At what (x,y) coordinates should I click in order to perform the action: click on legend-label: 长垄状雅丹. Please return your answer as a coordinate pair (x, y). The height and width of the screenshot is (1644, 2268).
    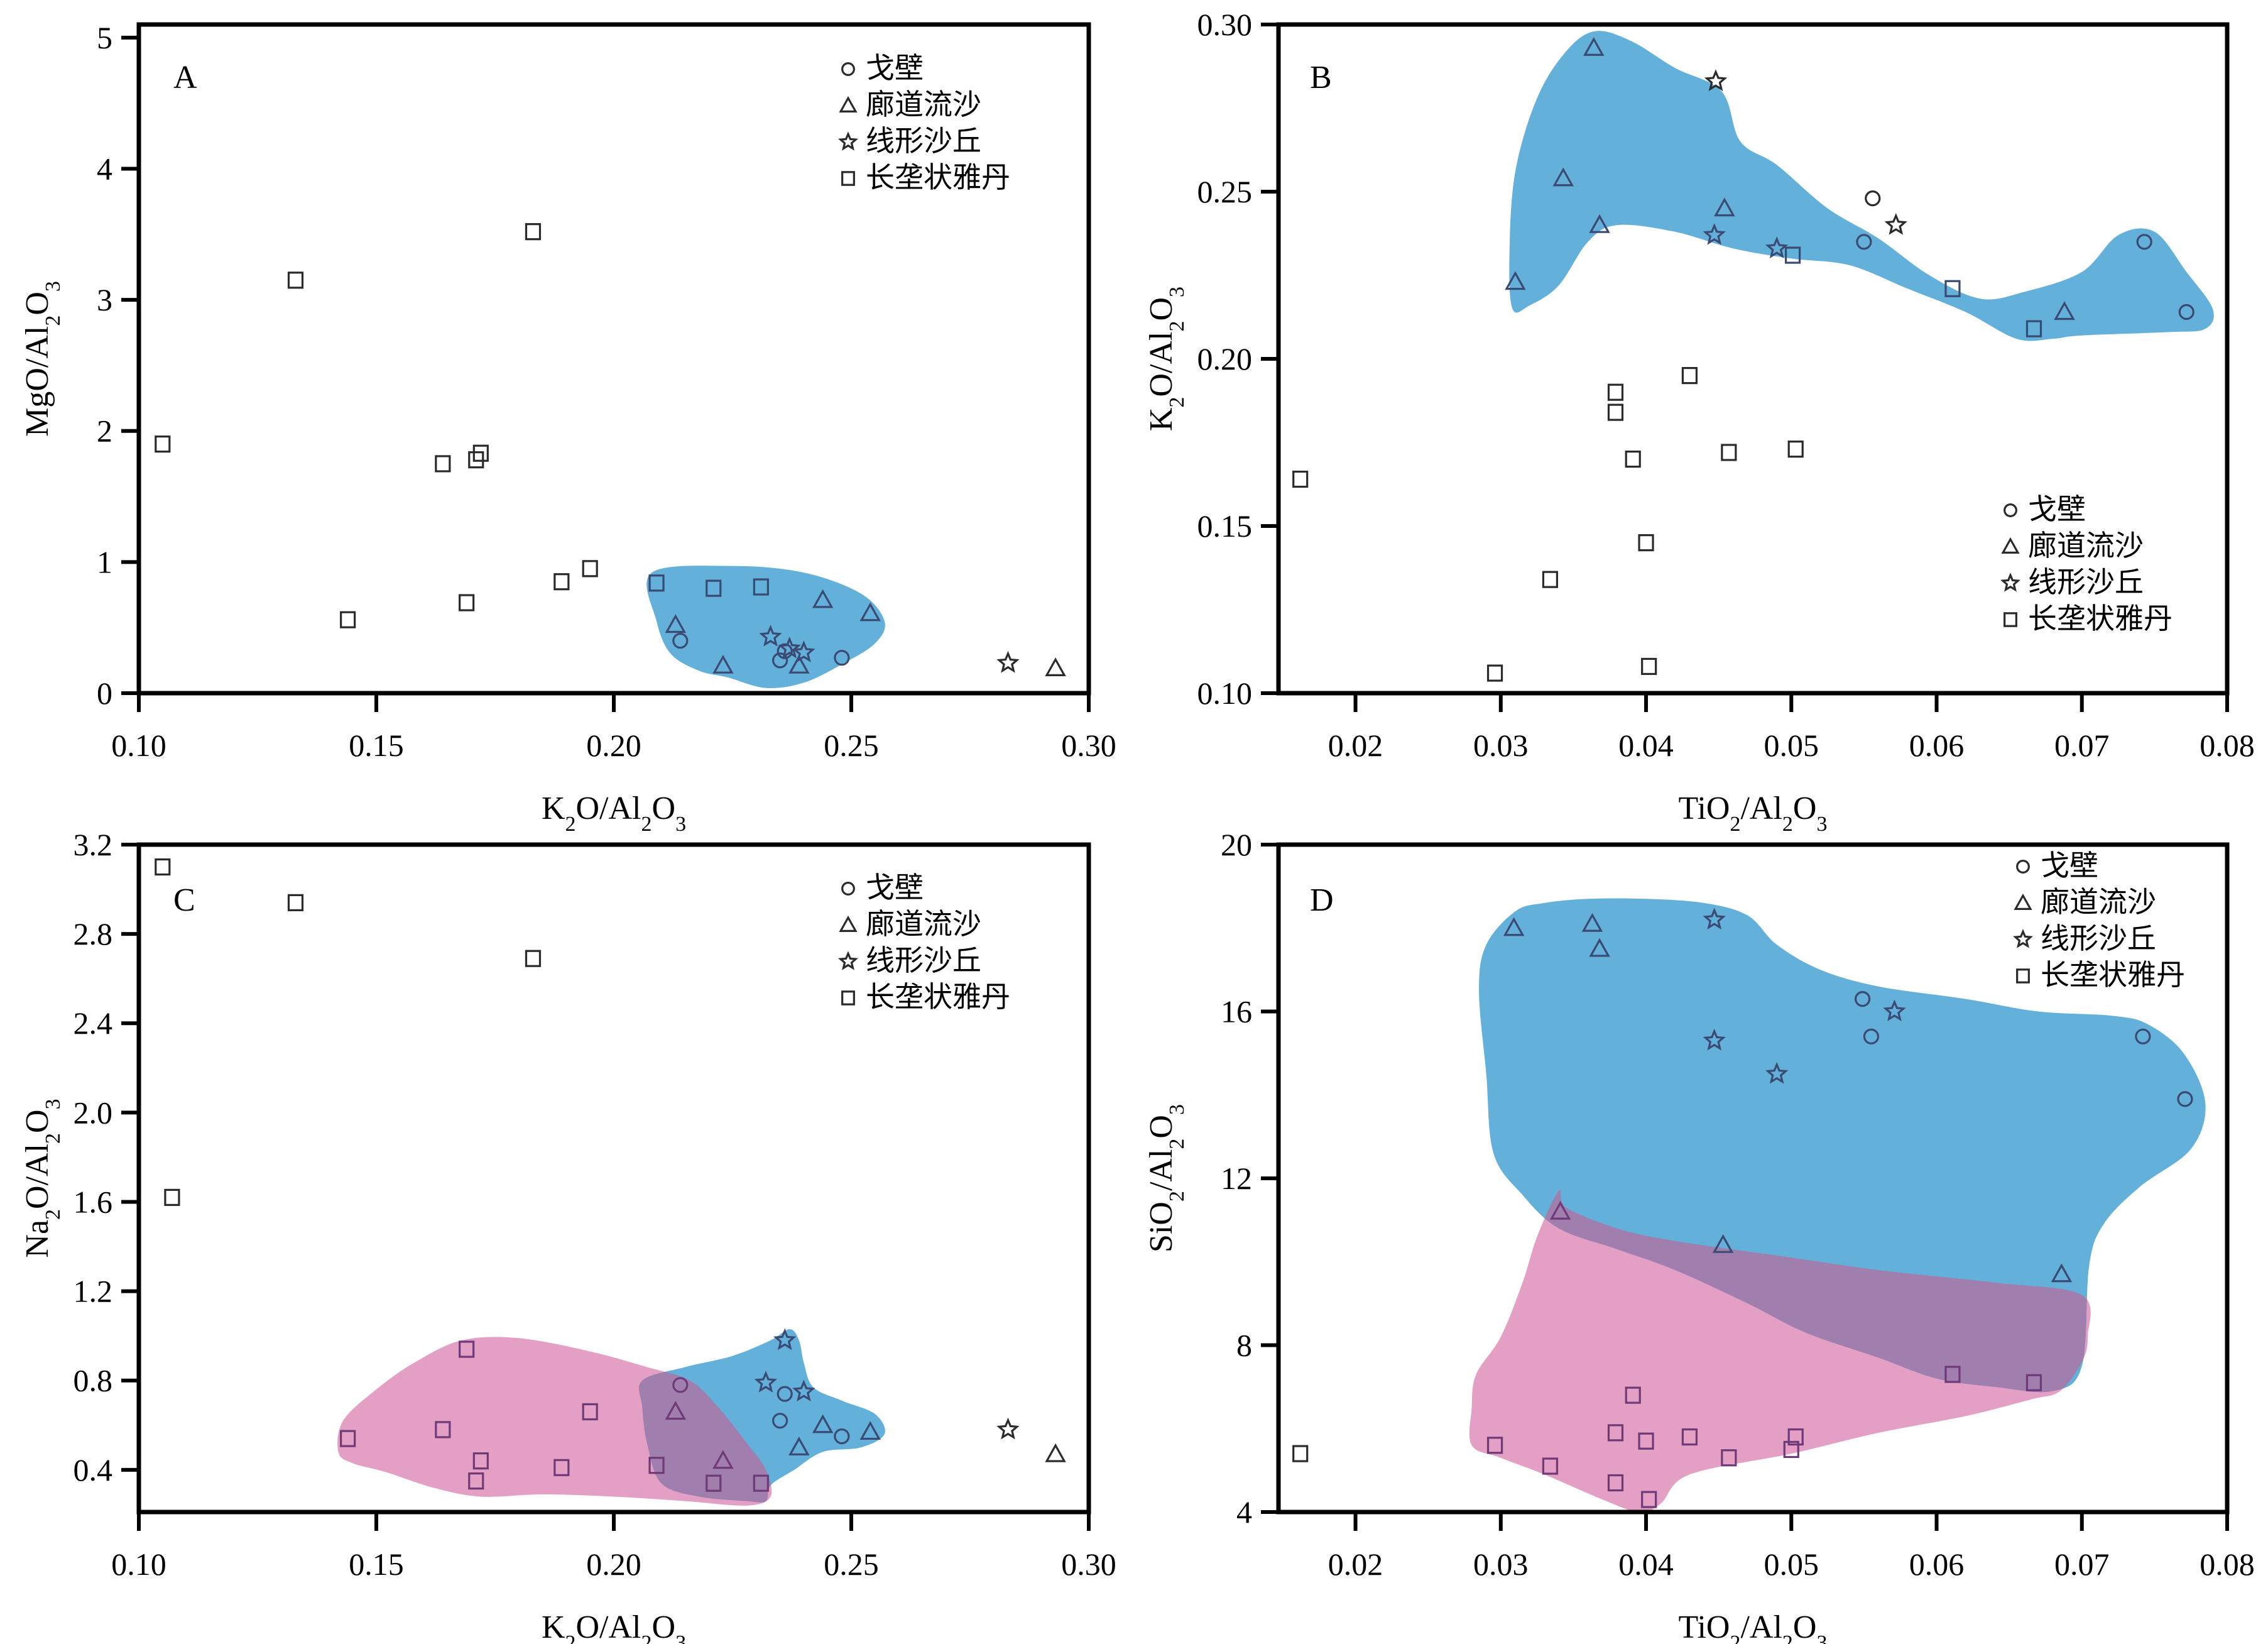
    Looking at the image, I should click on (938, 177).